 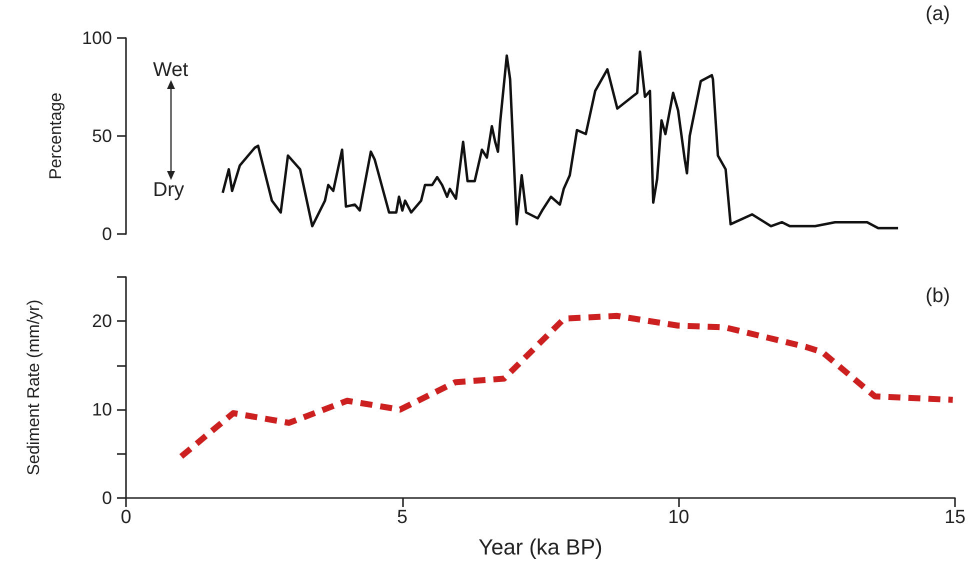 I want to click on text: (a), so click(x=938, y=14).